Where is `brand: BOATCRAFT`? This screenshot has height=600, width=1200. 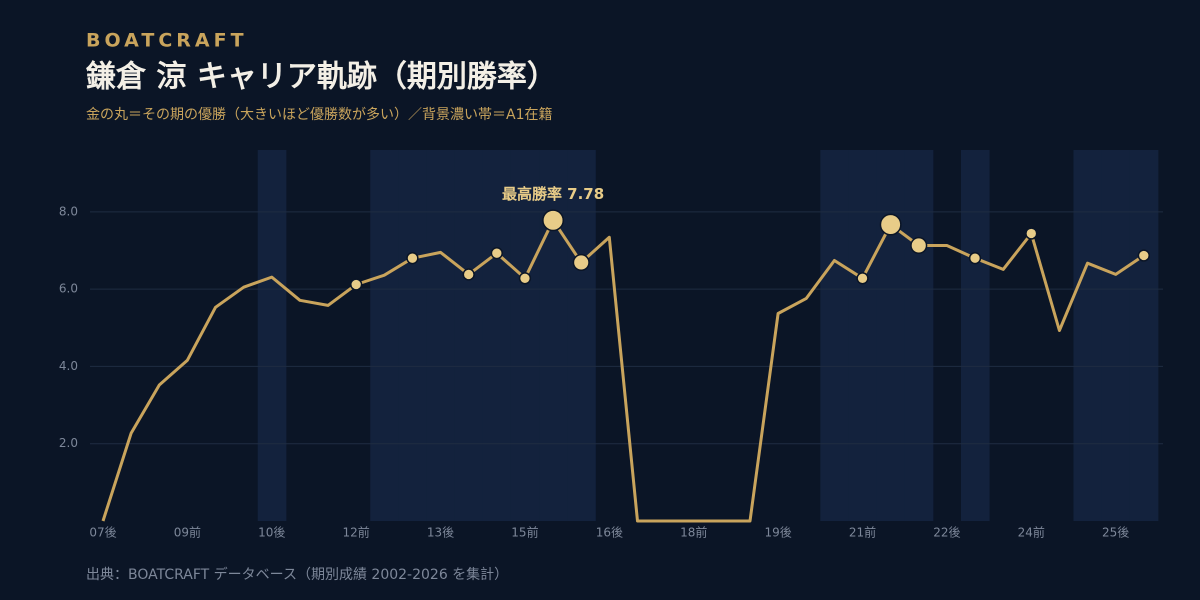
brand: BOATCRAFT is located at coordinates (167, 41).